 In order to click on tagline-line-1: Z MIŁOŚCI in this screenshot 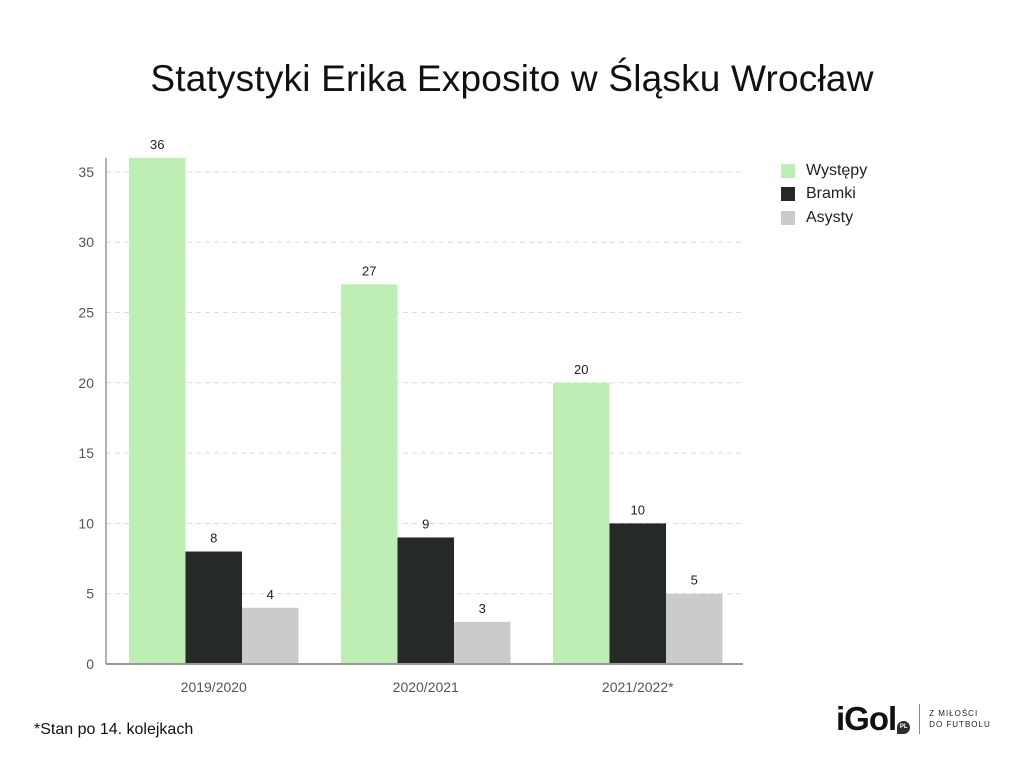, I will do `click(954, 713)`.